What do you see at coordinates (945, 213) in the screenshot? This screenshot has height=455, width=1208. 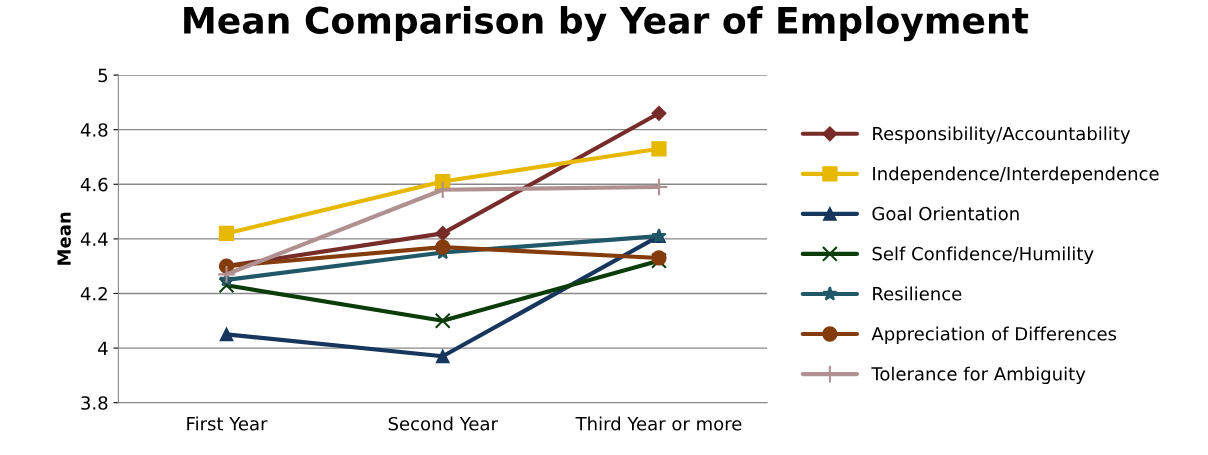 I see `legend-label: Goal Orientation` at bounding box center [945, 213].